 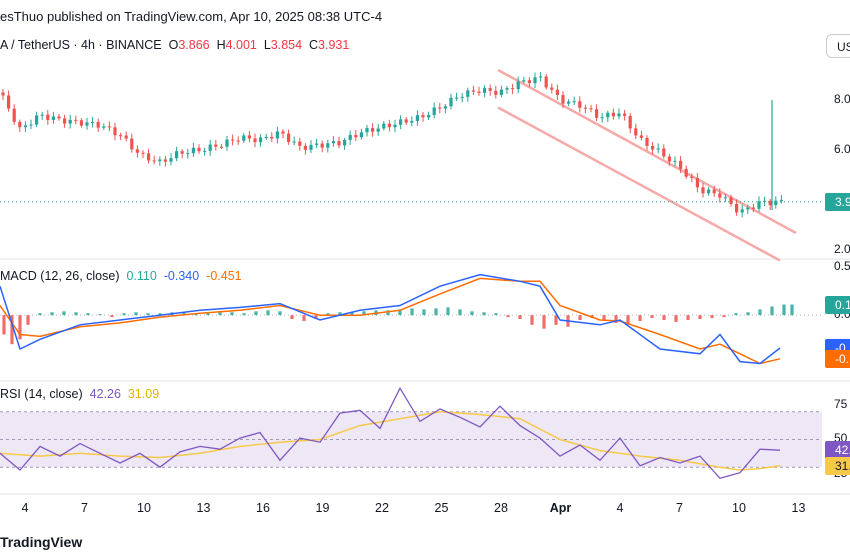 What do you see at coordinates (41, 542) in the screenshot?
I see `tradingview-logo: TradingView` at bounding box center [41, 542].